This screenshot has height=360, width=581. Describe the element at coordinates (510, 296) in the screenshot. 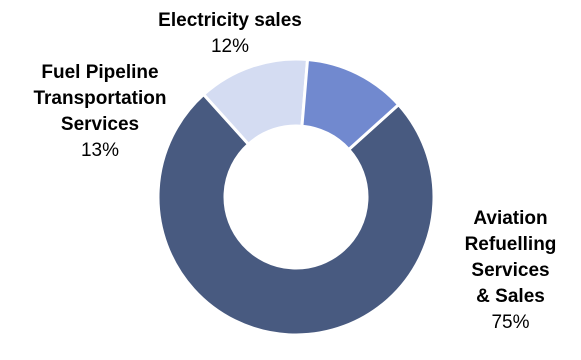

I see `slice-name-aviation-line-4: & Sales` at that location.